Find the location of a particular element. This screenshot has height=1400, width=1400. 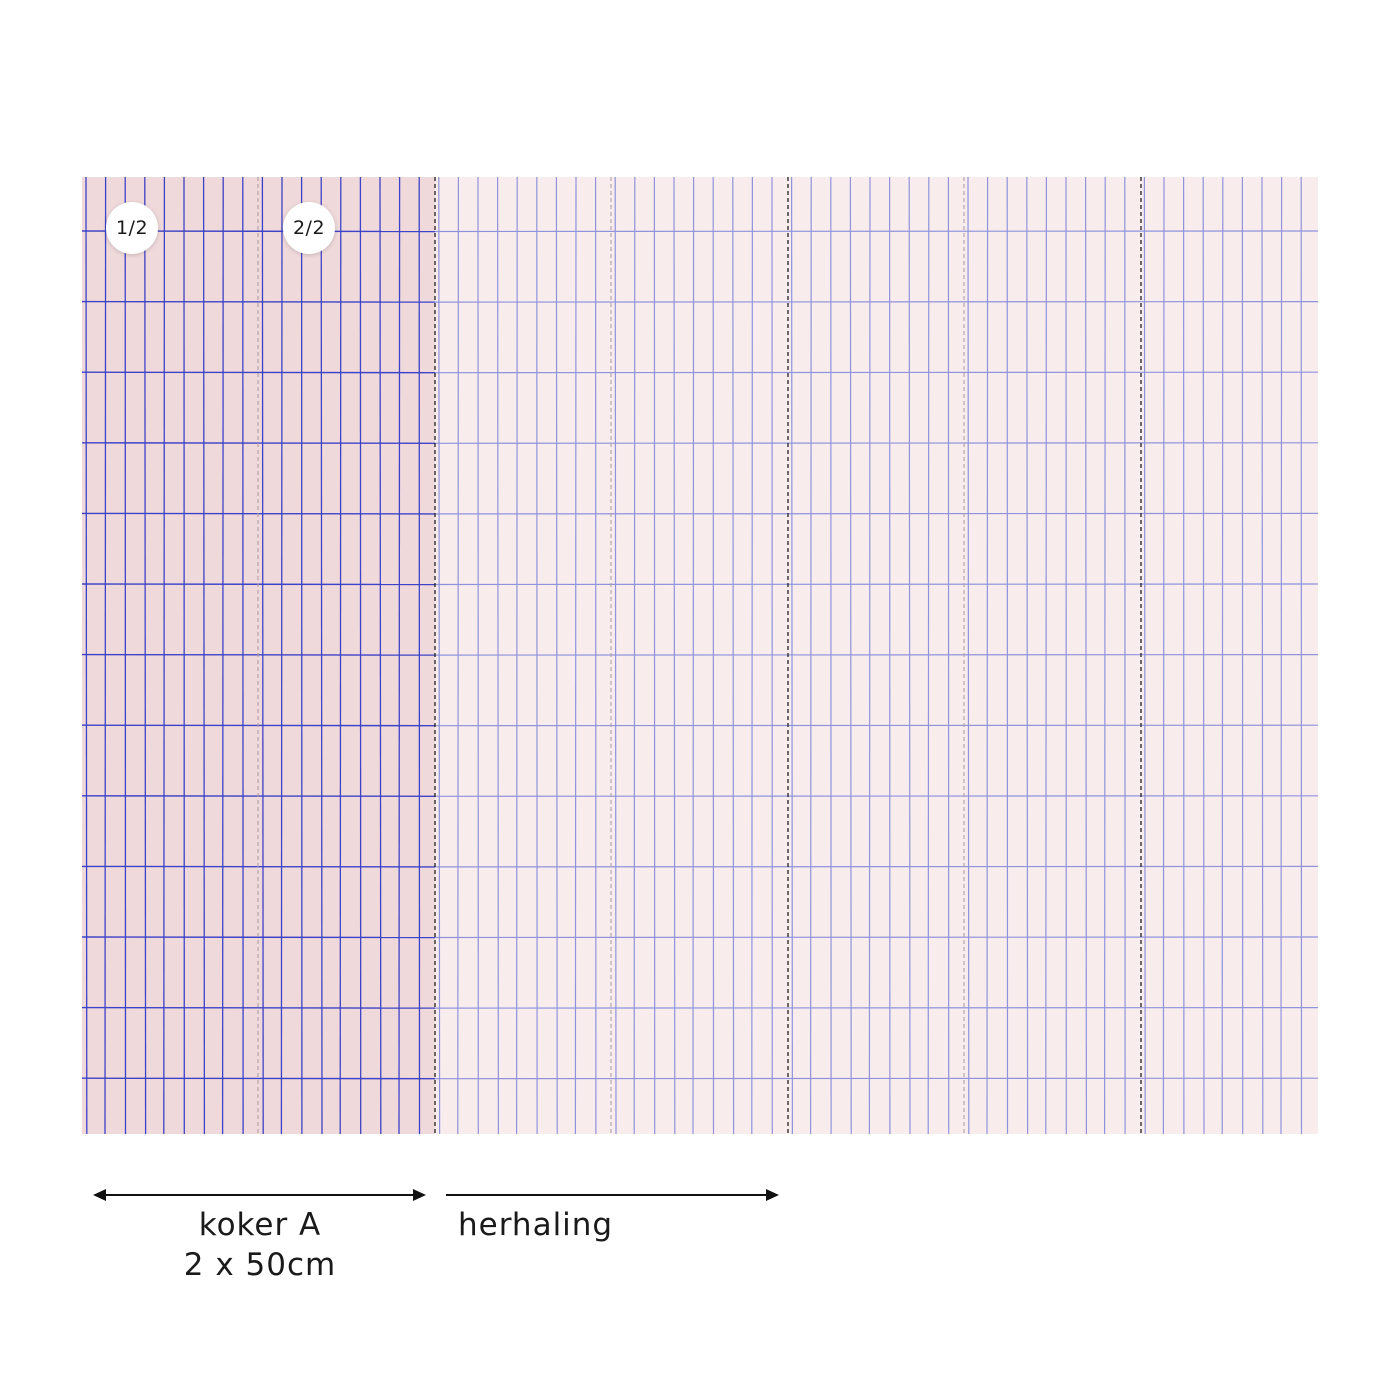

double-arrow-icon is located at coordinates (259, 1195).